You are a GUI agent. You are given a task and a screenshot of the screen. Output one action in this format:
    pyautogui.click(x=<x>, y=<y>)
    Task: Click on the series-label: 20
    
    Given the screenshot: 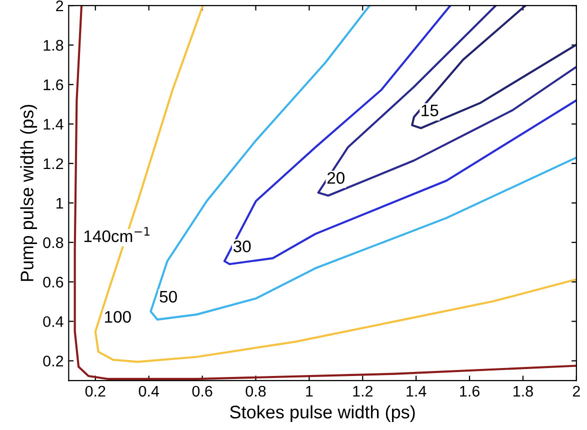 What is the action you would take?
    pyautogui.click(x=335, y=178)
    